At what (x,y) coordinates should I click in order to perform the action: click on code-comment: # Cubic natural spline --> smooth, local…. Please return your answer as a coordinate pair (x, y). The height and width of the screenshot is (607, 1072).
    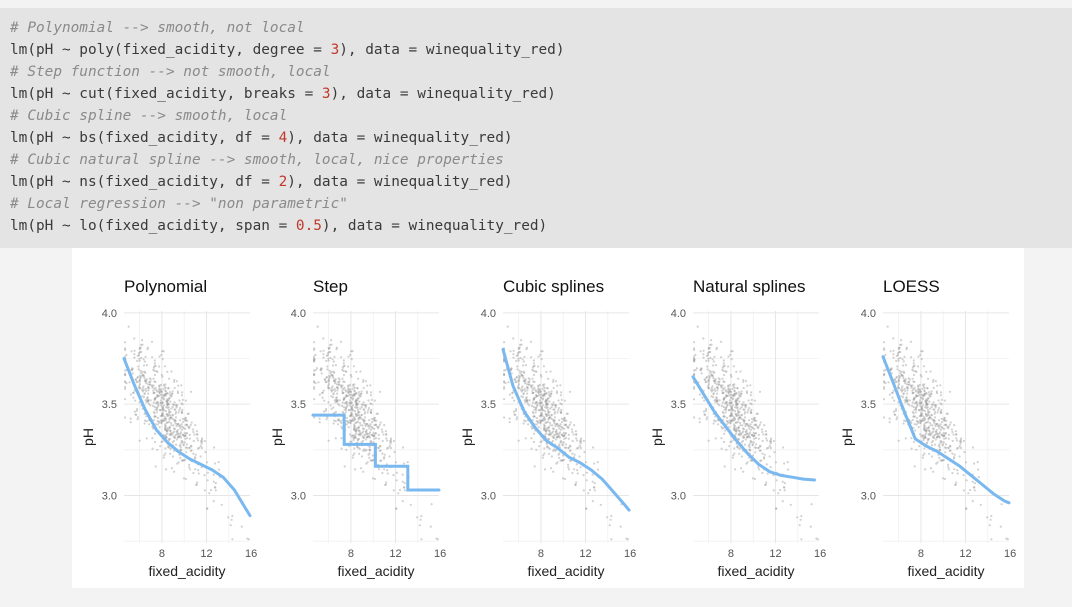
    Looking at the image, I should click on (257, 160).